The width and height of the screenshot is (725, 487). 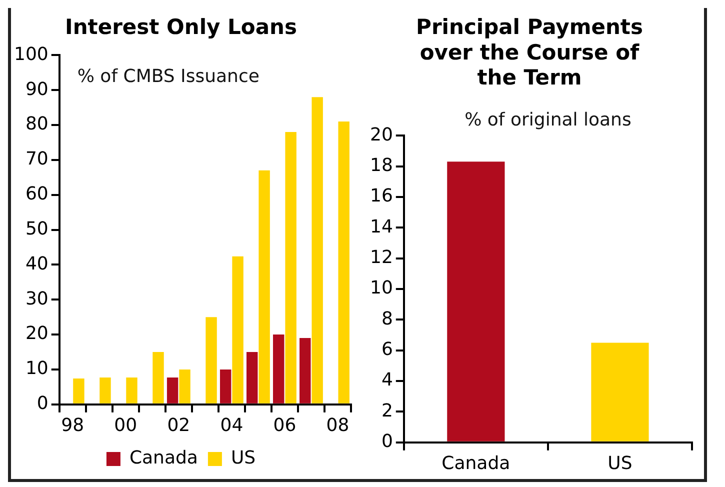 I want to click on y-tick-label: 12, so click(x=381, y=257).